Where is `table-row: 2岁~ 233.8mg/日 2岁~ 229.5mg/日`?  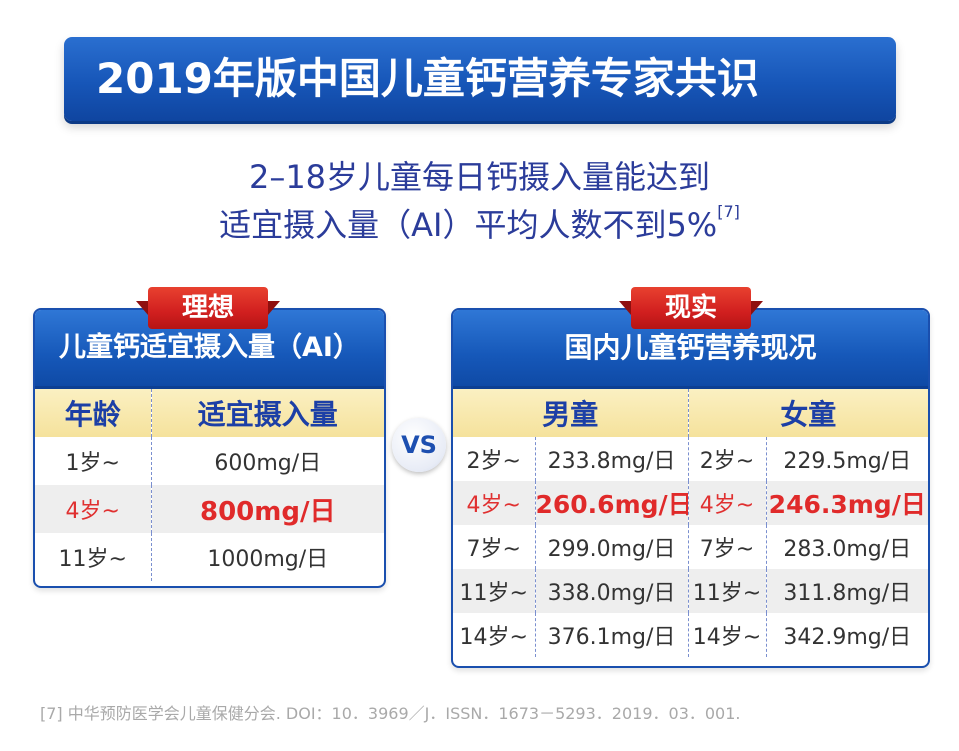
table-row: 2岁~ 233.8mg/日 2岁~ 229.5mg/日 is located at coordinates (690, 459).